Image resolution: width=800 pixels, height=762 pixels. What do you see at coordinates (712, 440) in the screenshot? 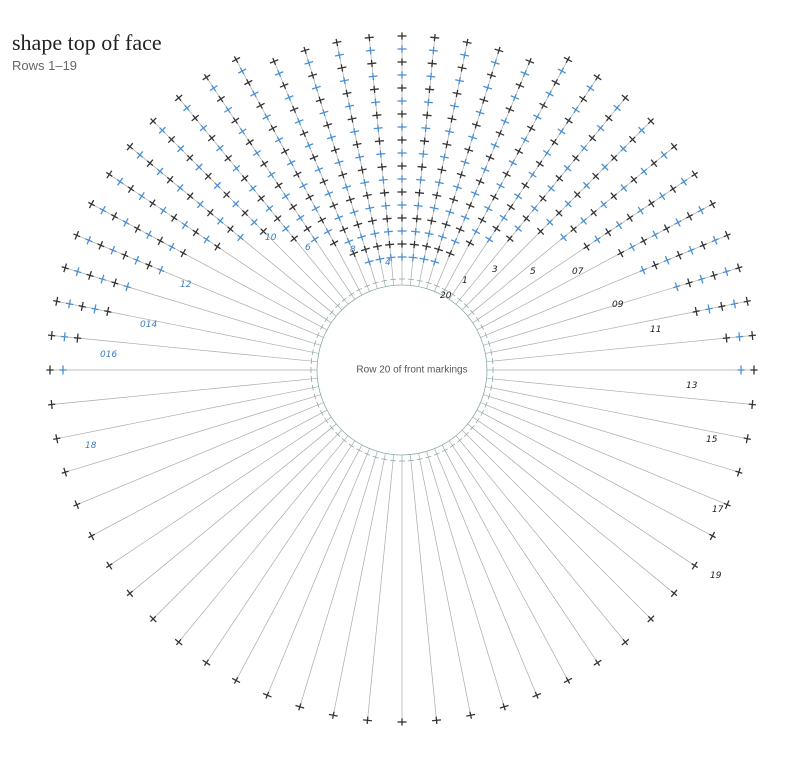
I see `row-label: 15` at bounding box center [712, 440].